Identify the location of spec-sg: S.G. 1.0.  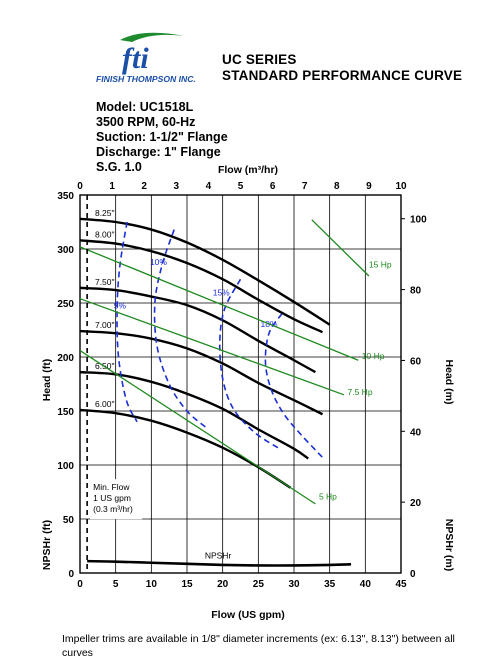
(119, 167).